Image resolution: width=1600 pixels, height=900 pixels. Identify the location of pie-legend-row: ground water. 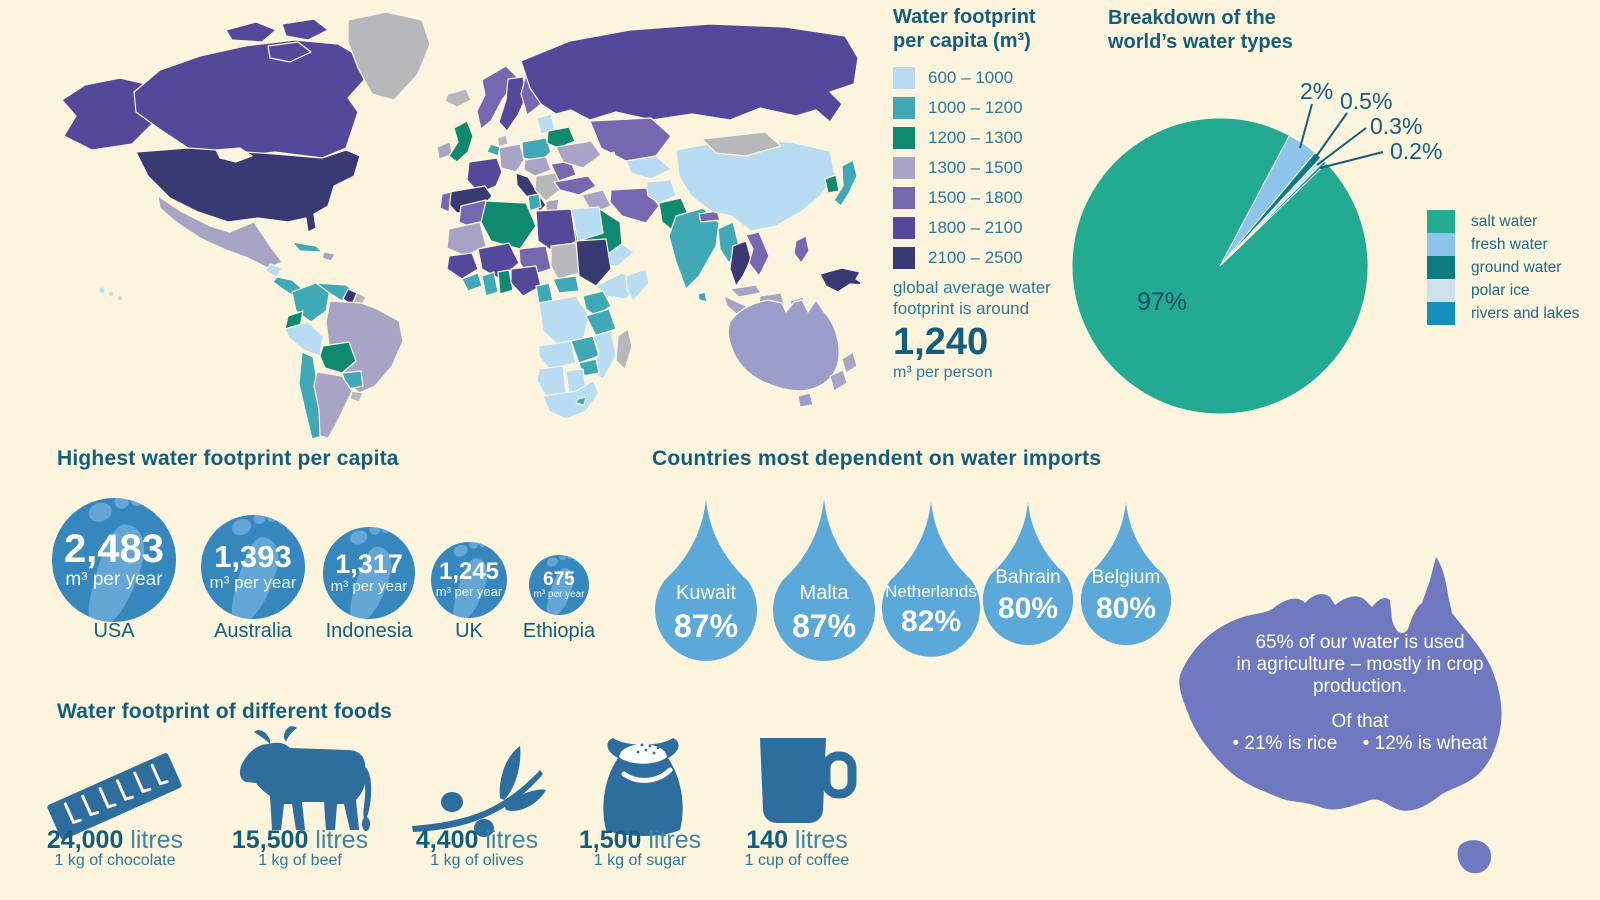
(1503, 267).